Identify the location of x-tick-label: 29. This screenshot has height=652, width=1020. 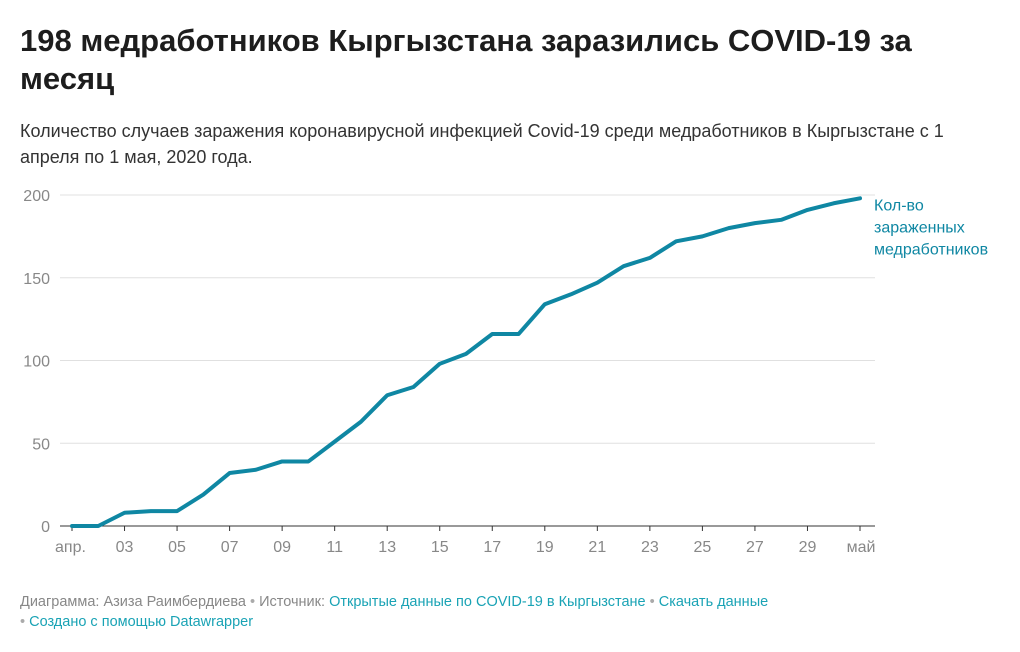
(808, 547).